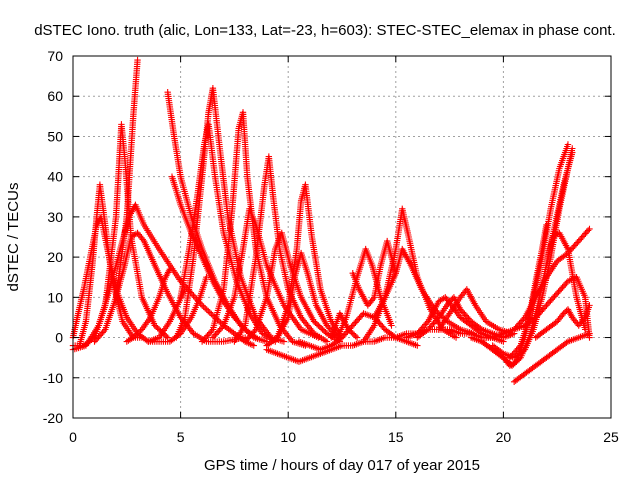 The height and width of the screenshot is (480, 640). I want to click on x-tick-label: 25, so click(611, 437).